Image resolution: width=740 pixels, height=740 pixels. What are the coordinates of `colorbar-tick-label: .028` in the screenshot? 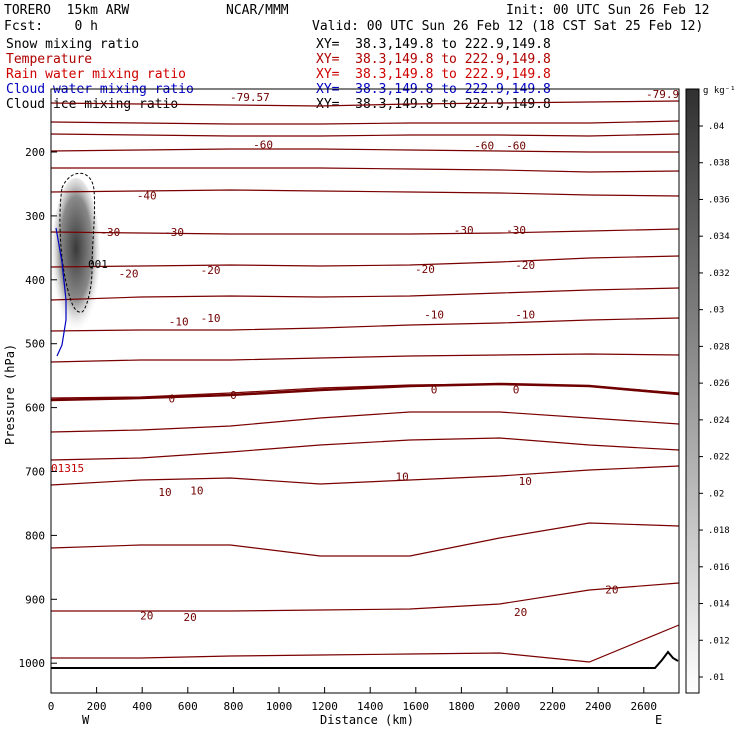 It's located at (719, 347).